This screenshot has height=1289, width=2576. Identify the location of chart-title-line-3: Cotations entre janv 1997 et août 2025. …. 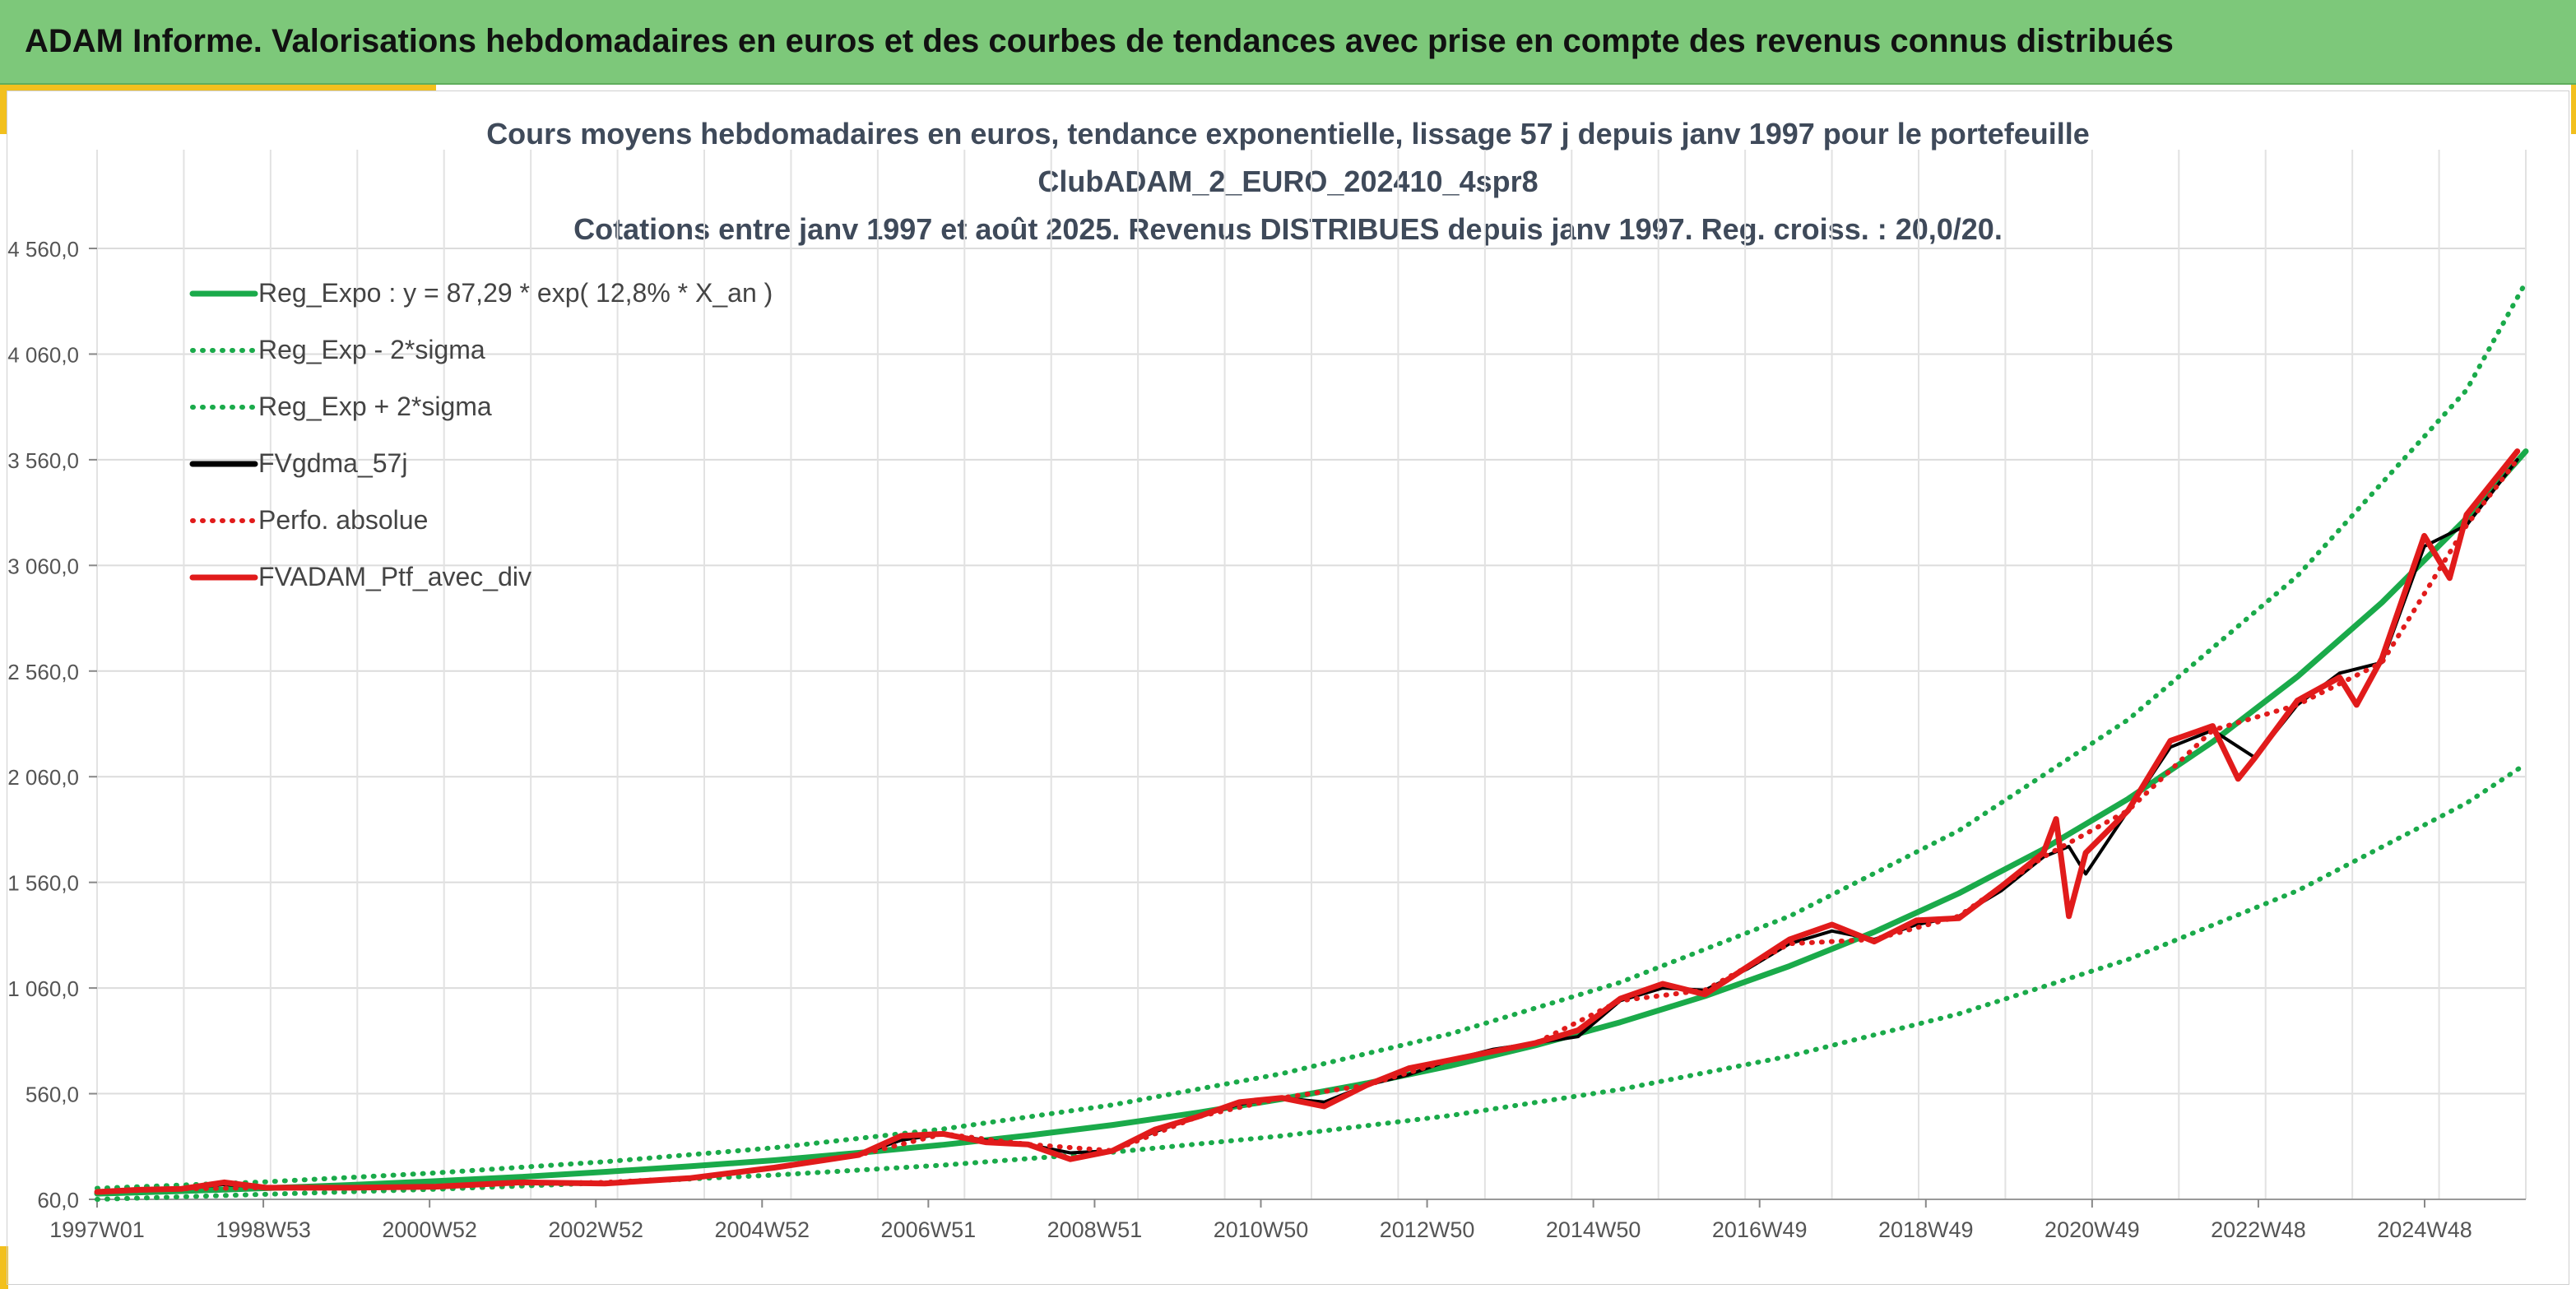
(1288, 229).